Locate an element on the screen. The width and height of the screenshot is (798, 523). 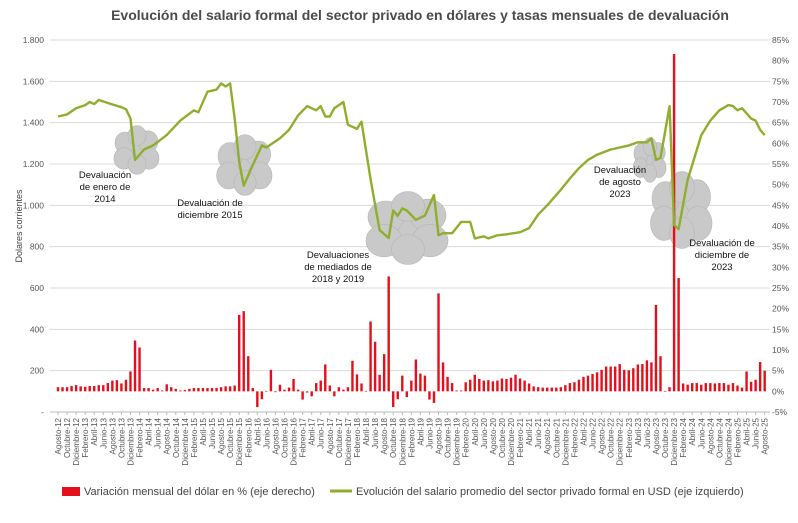
x-tick-label: Junio-19 is located at coordinates (429, 432).